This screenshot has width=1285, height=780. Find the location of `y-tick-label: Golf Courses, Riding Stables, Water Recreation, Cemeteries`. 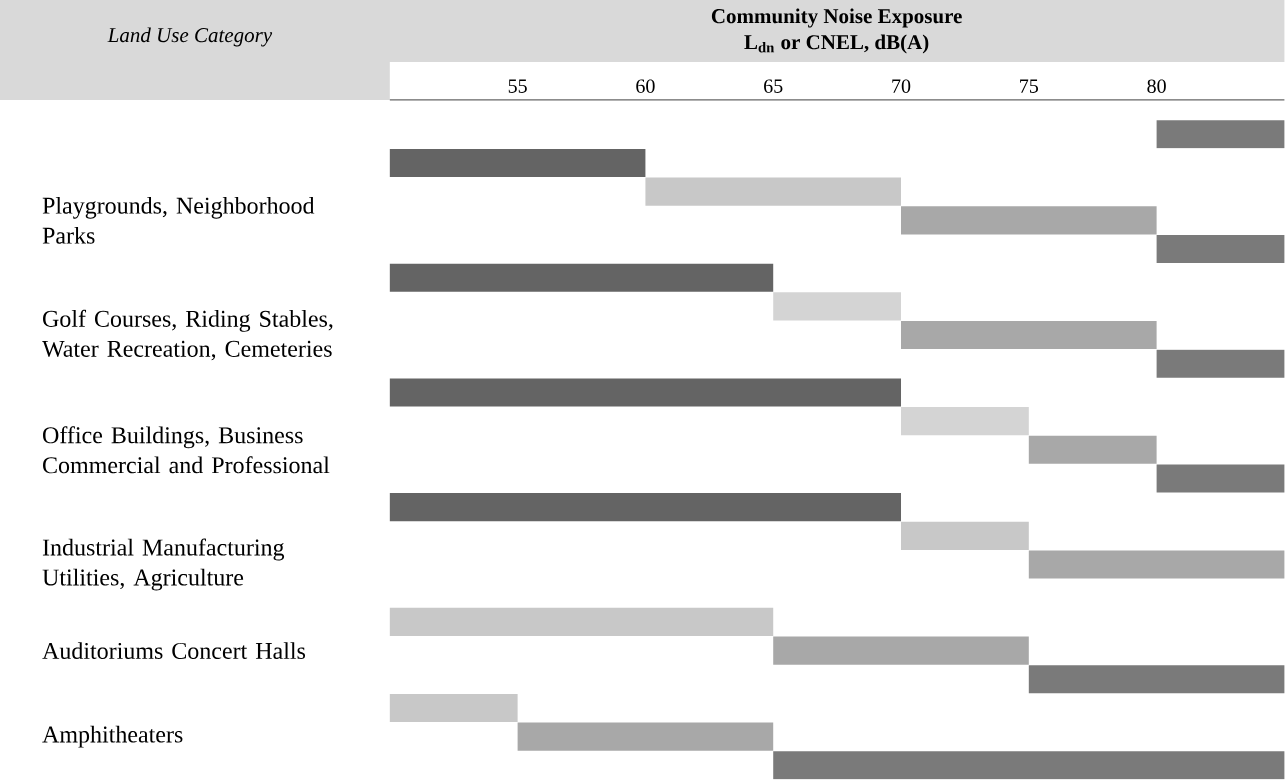

y-tick-label: Golf Courses, Riding Stables, Water Recreation, Cemeteries is located at coordinates (187, 335).